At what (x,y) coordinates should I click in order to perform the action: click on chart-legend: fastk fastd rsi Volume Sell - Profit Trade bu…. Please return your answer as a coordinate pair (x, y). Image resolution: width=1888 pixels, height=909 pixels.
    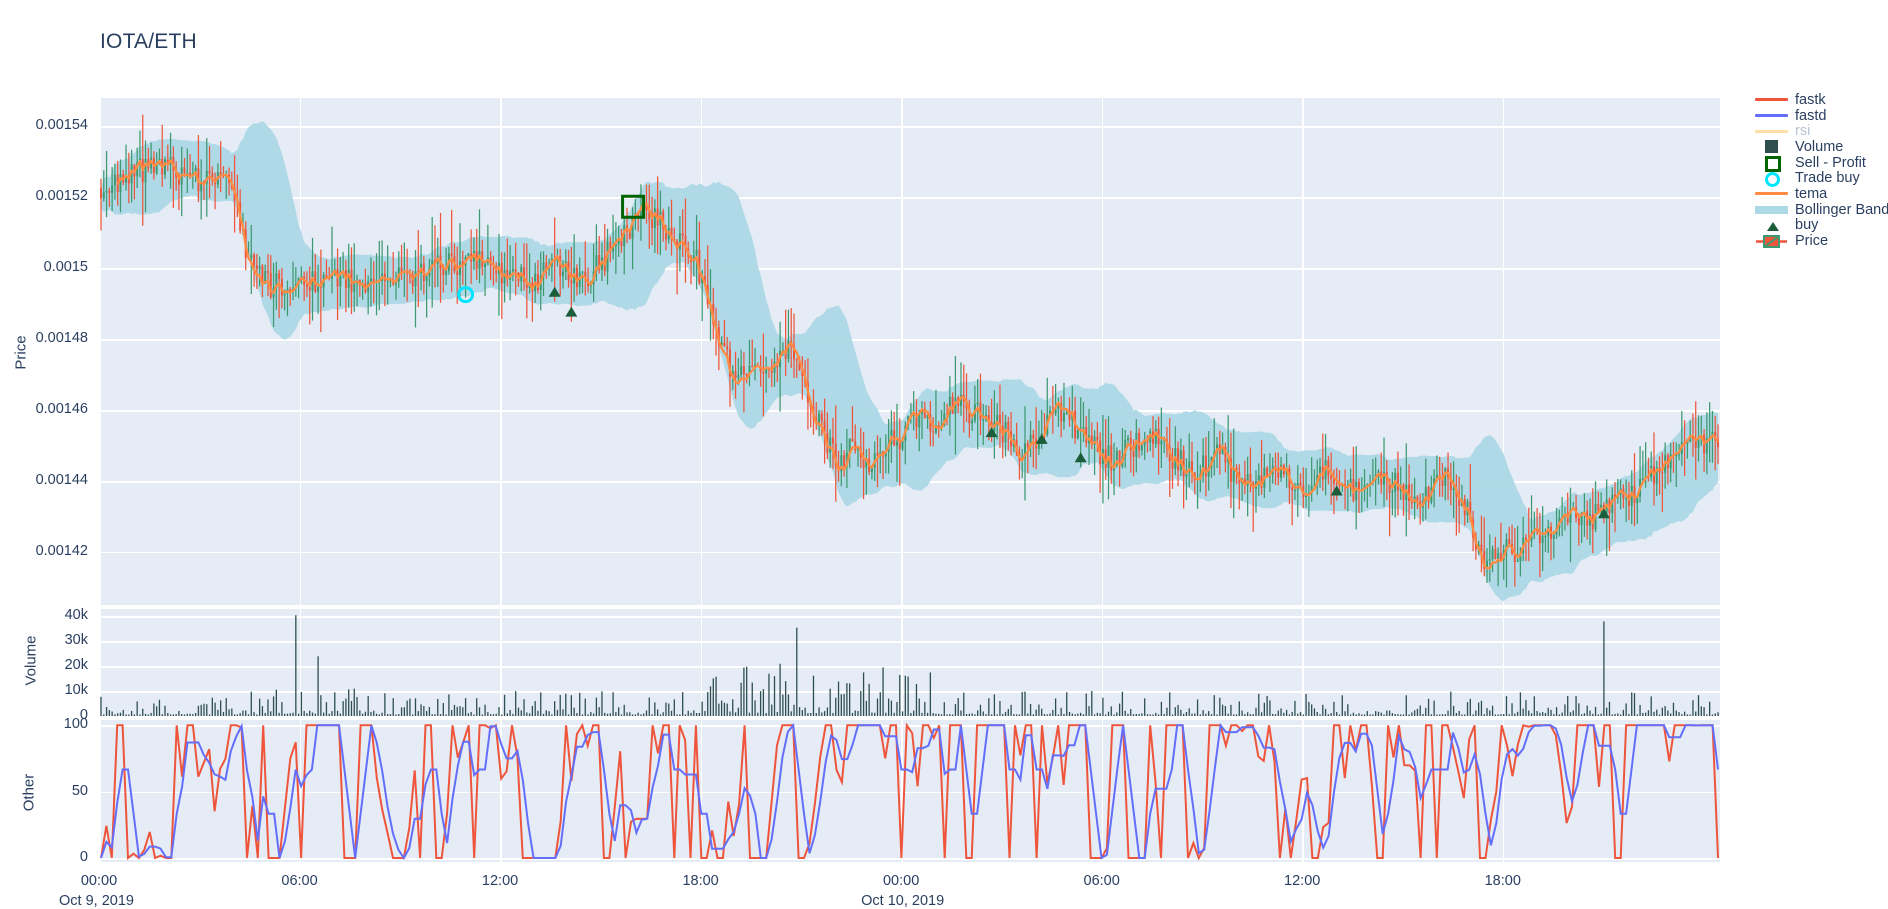
    Looking at the image, I should click on (1820, 170).